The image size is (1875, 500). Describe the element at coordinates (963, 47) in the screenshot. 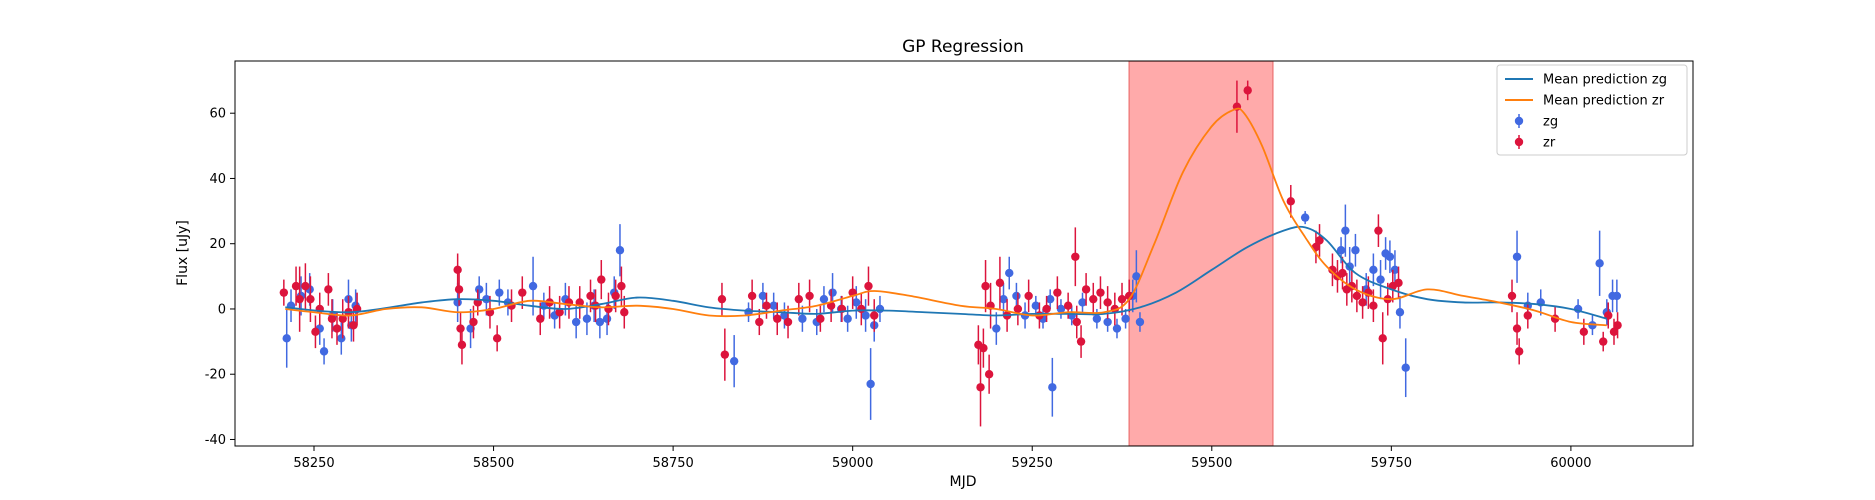

I see `chart-title: GP Regression` at that location.